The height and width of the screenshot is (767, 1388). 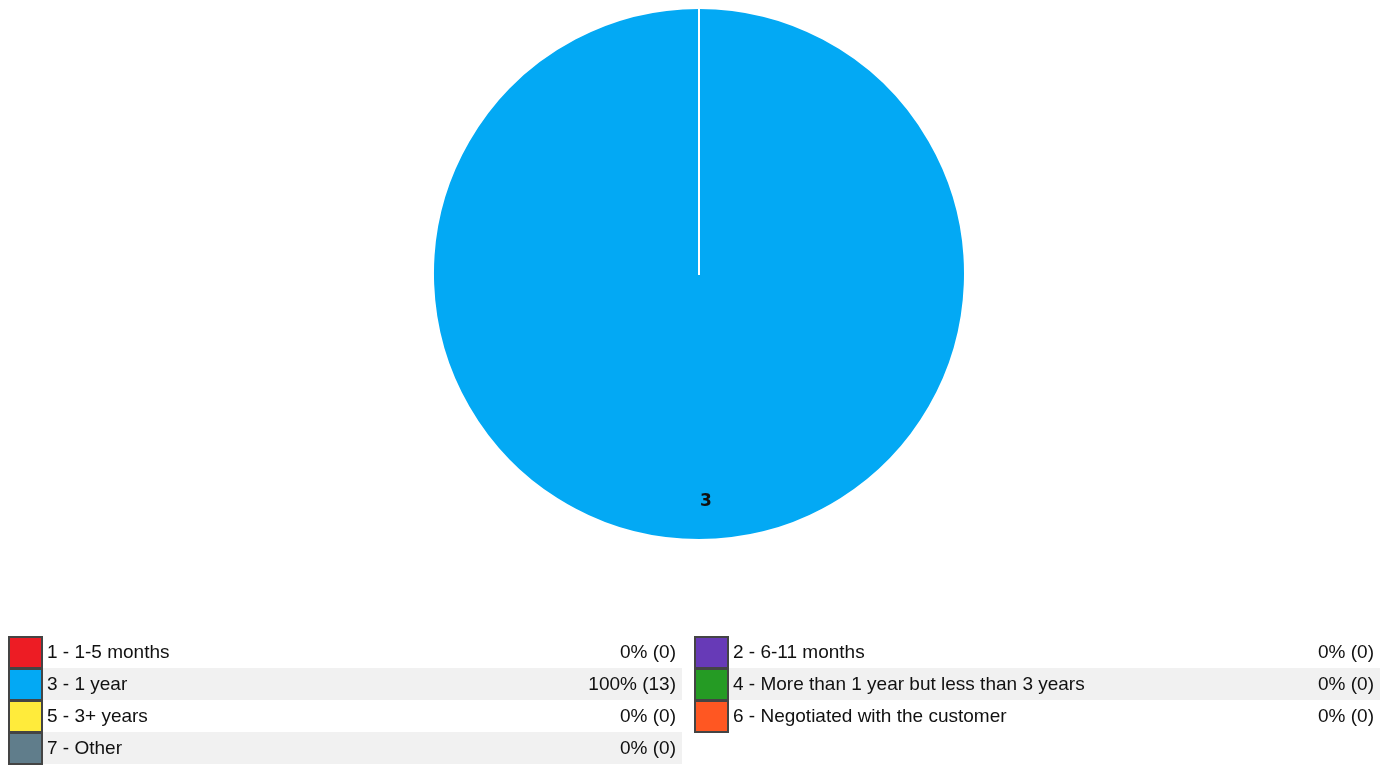 What do you see at coordinates (870, 716) in the screenshot?
I see `legend-label: 6 - Negotiated with the customer` at bounding box center [870, 716].